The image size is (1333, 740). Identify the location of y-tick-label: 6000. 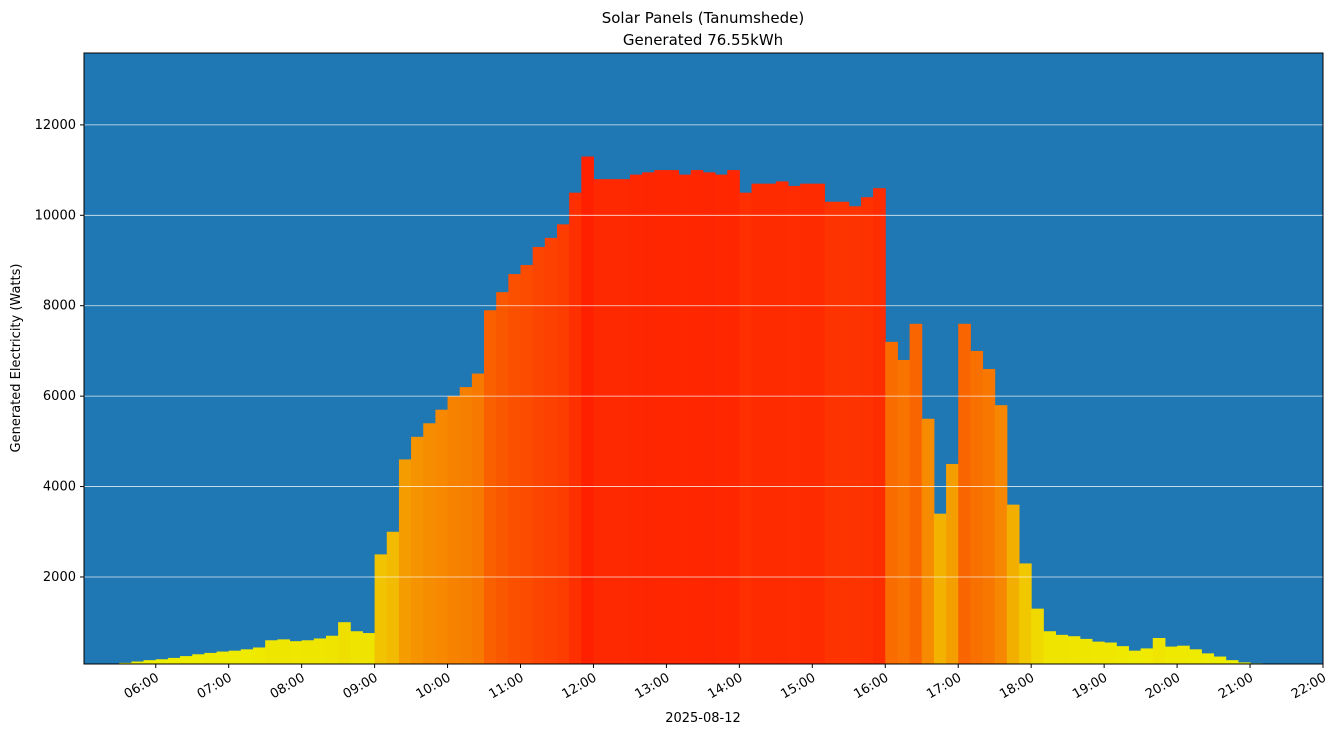
(59, 396).